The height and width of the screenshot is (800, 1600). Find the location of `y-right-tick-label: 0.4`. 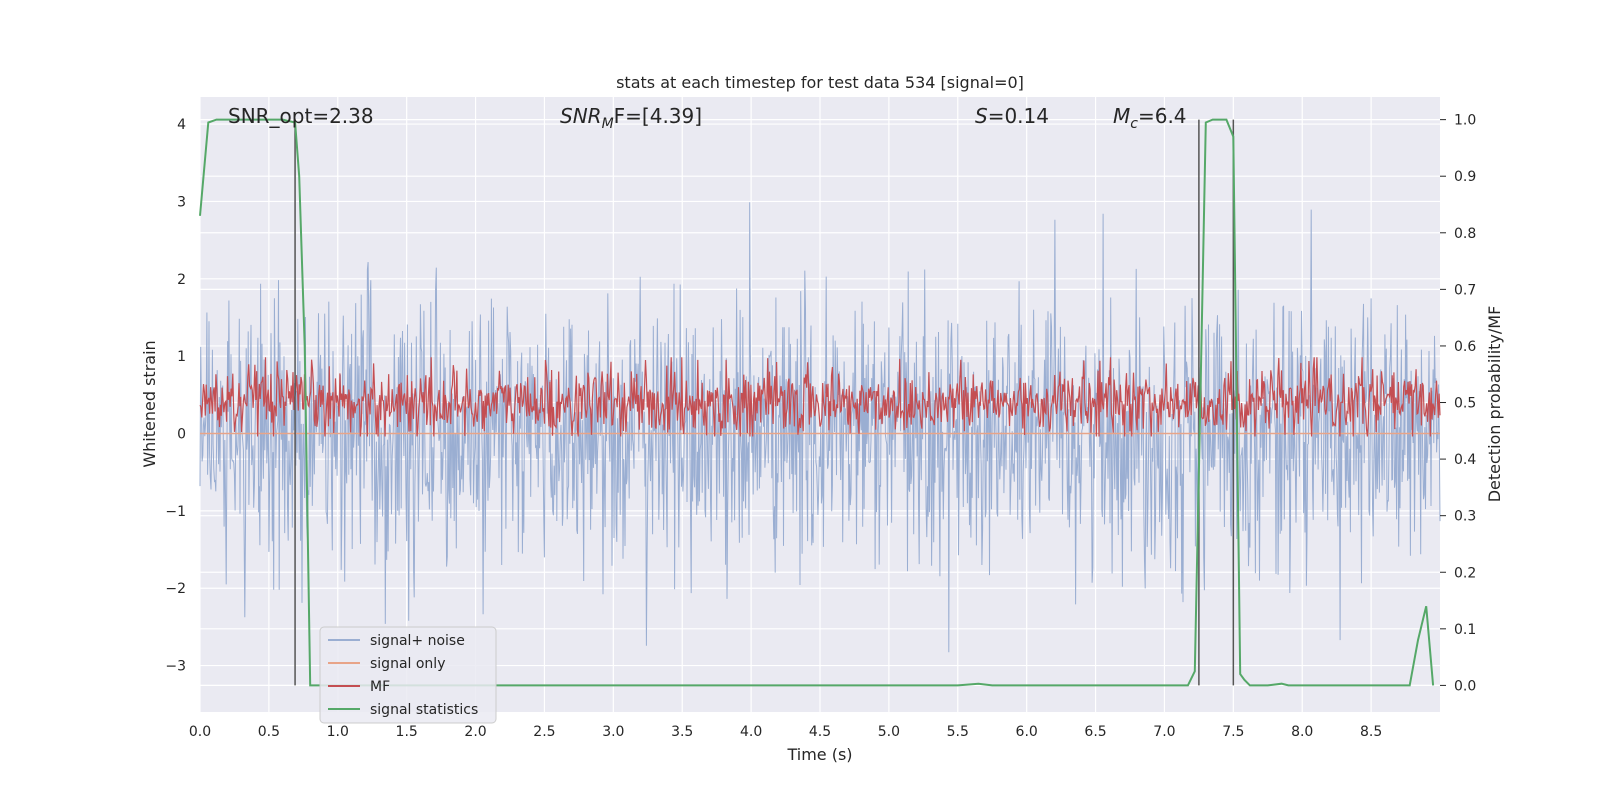

y-right-tick-label: 0.4 is located at coordinates (1465, 460).